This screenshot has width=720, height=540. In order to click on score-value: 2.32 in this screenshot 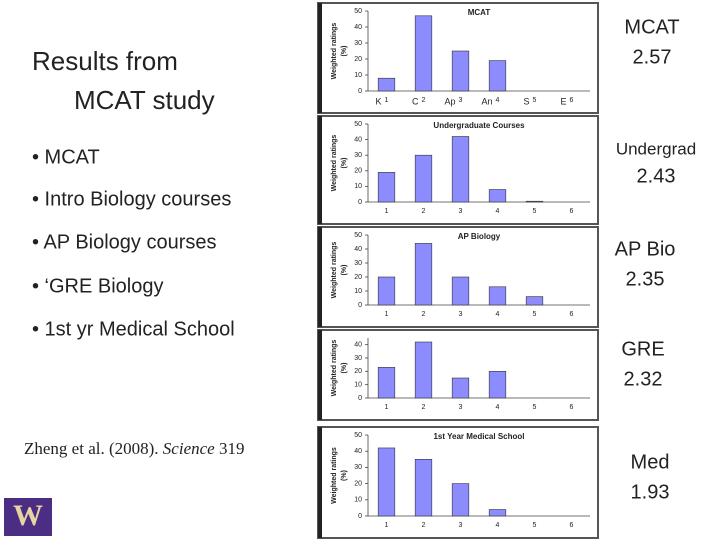, I will do `click(643, 379)`.